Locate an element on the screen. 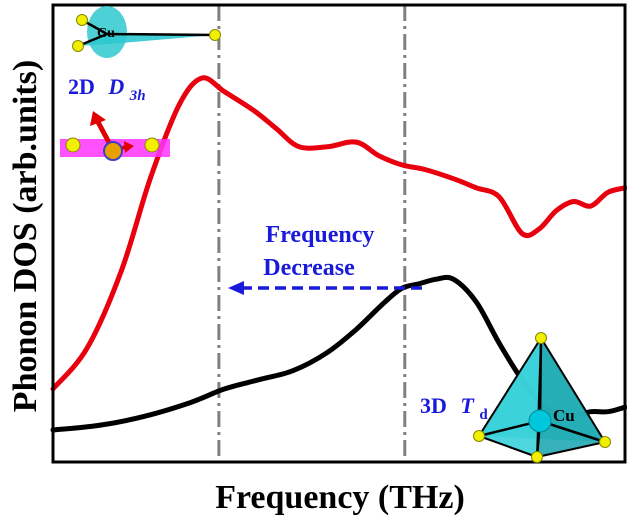 Image resolution: width=627 pixels, height=524 pixels. red-curve-symmetry-label: 2D D 3h is located at coordinates (107, 89).